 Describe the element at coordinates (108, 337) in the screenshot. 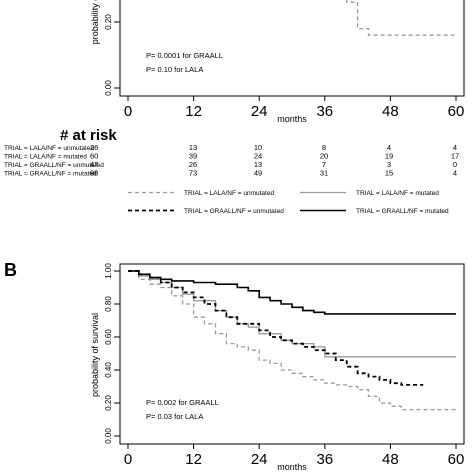

I see `y-tick-label: 0.60` at that location.